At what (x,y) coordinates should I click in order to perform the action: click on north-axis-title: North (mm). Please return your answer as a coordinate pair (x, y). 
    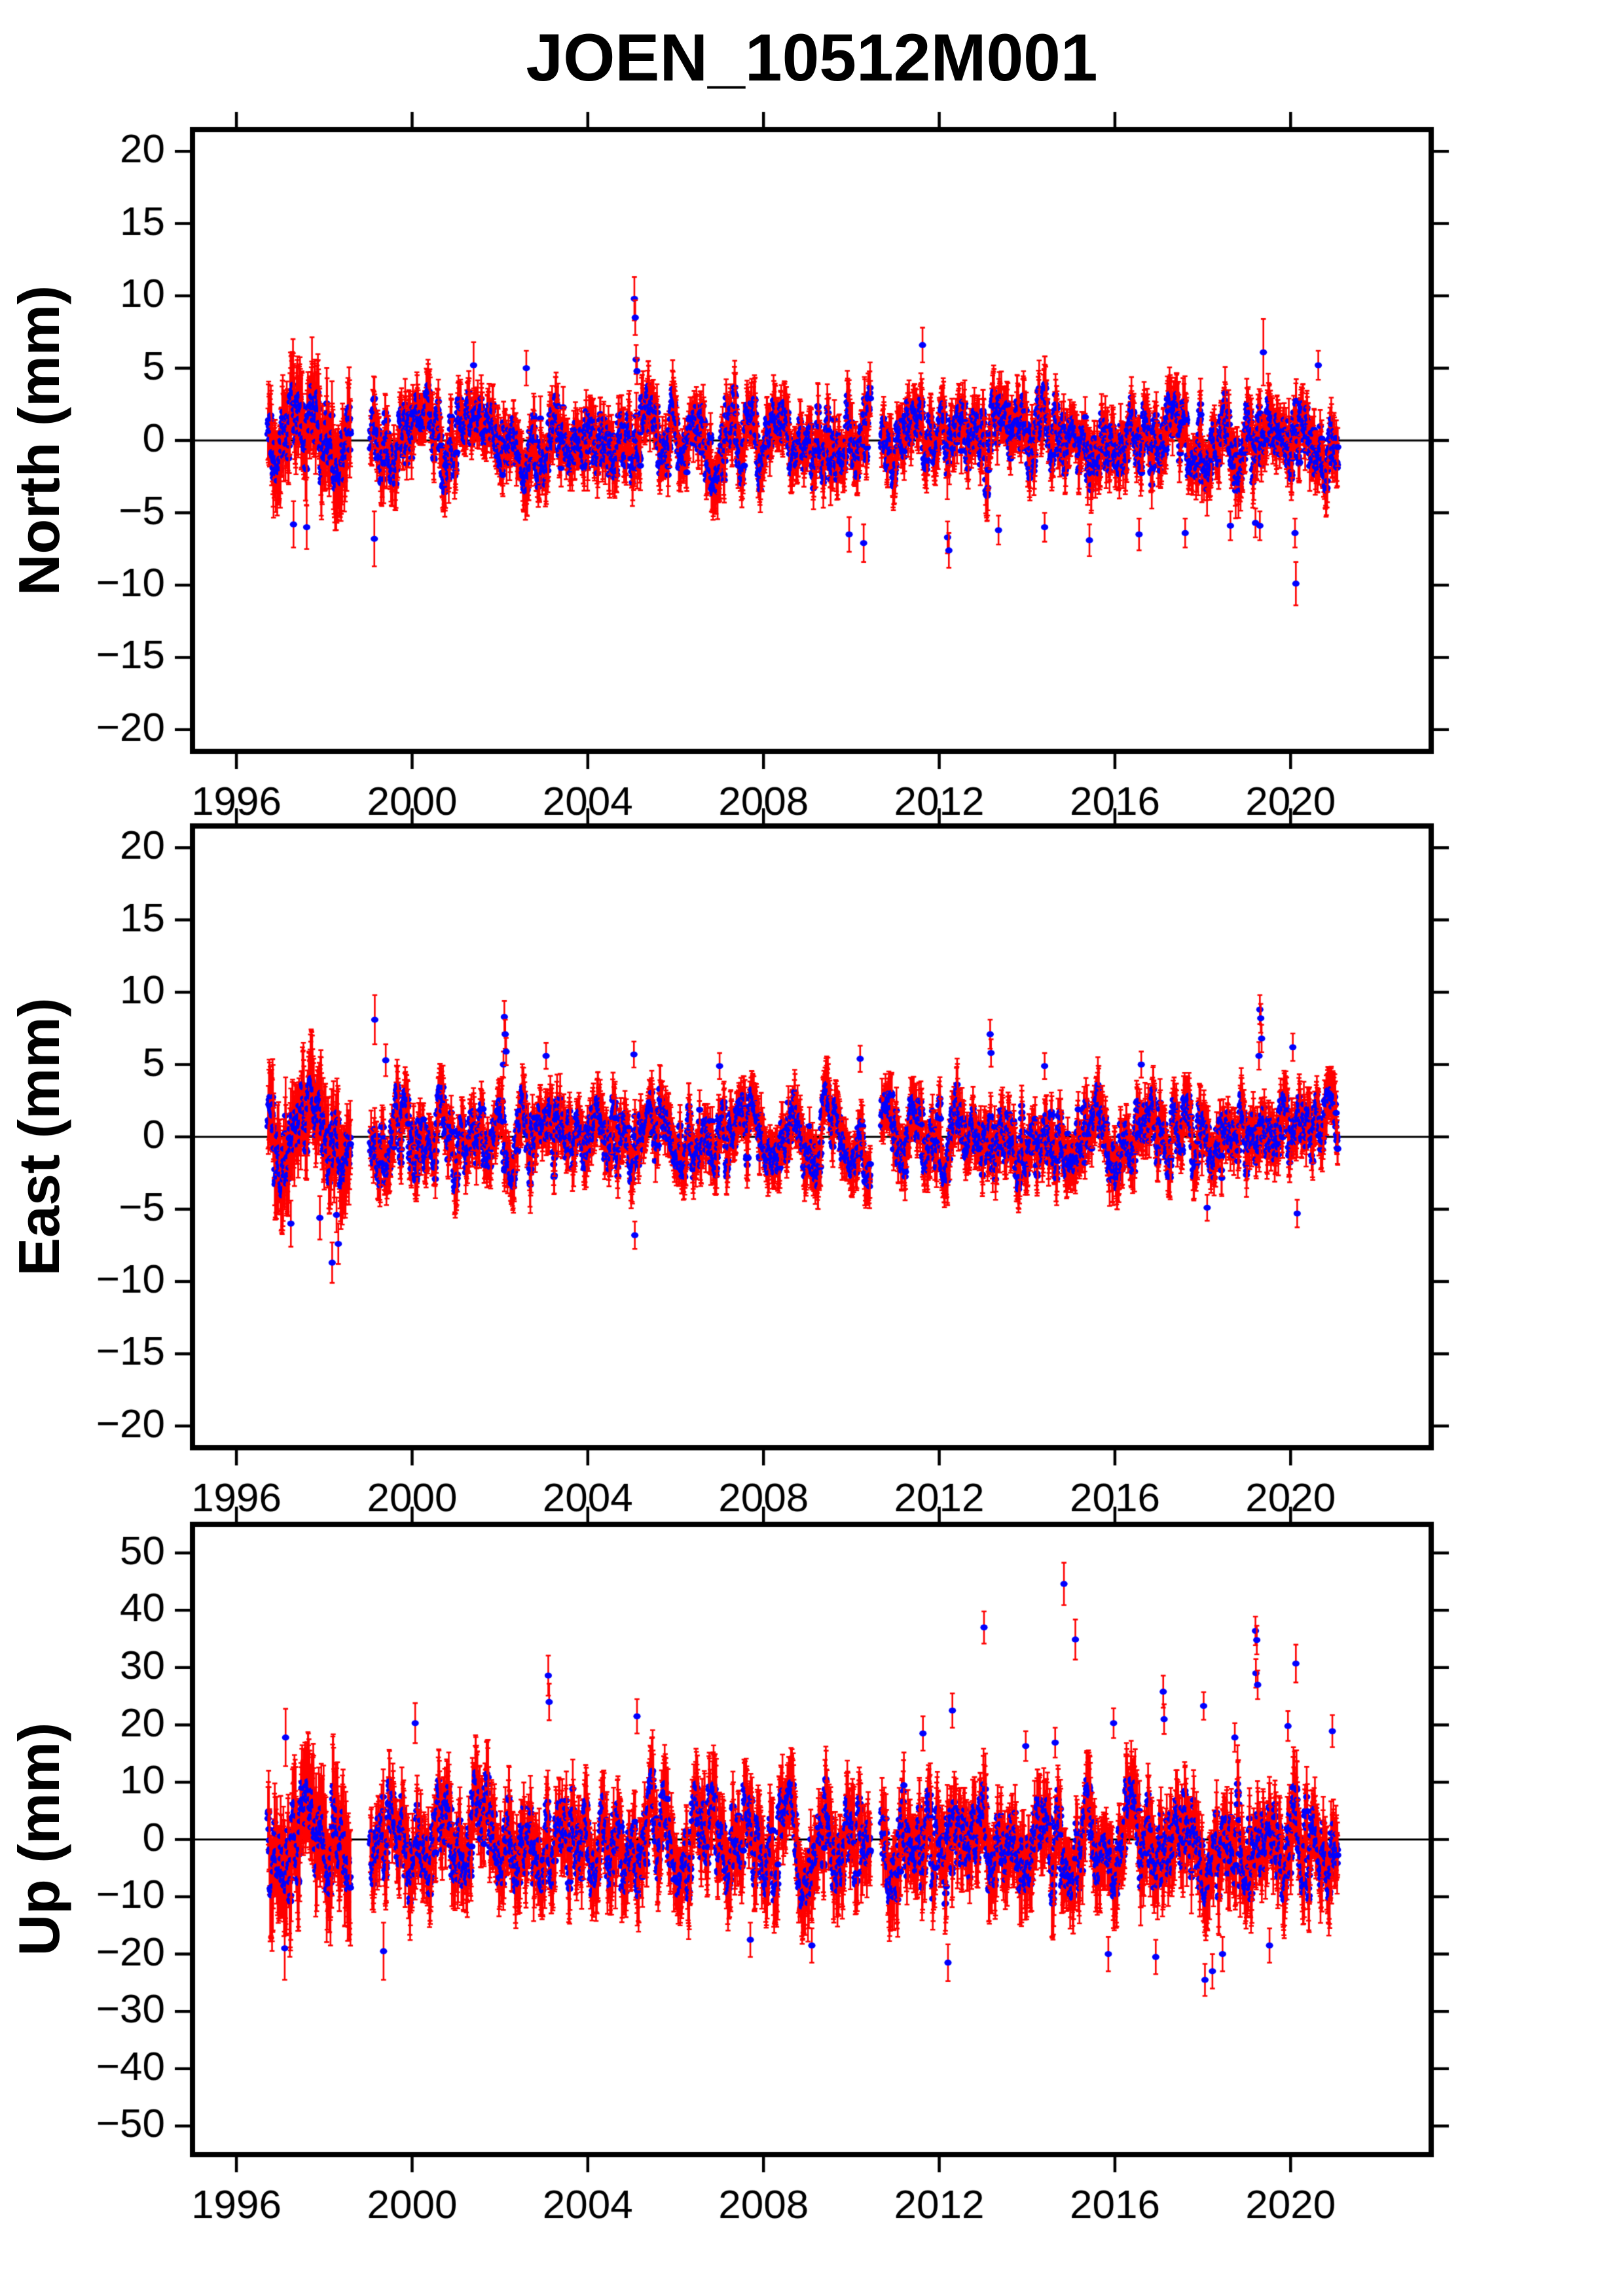
    Looking at the image, I should click on (39, 440).